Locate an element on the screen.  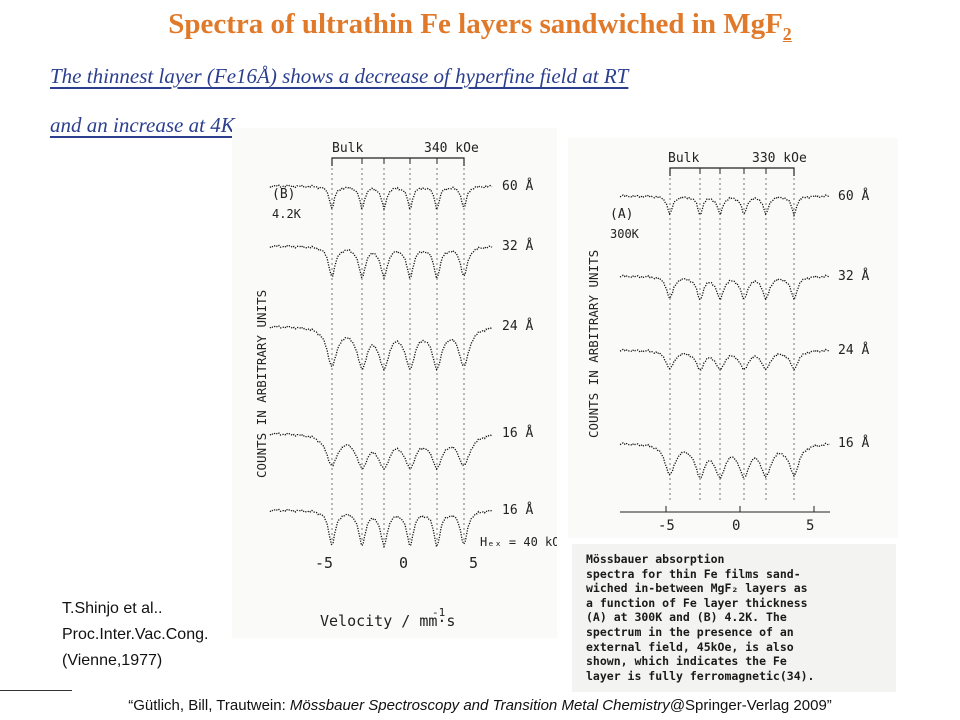
panel-label: (B) is located at coordinates (283, 194).